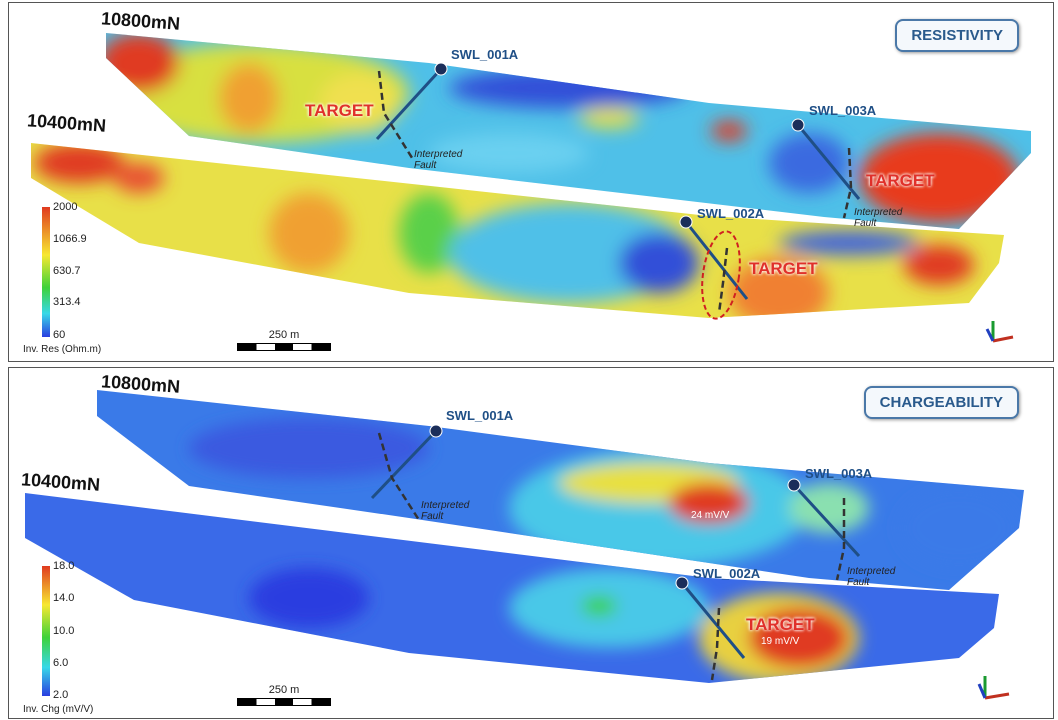  Describe the element at coordinates (61, 695) in the screenshot. I see `legend-tick: 2.0` at that location.